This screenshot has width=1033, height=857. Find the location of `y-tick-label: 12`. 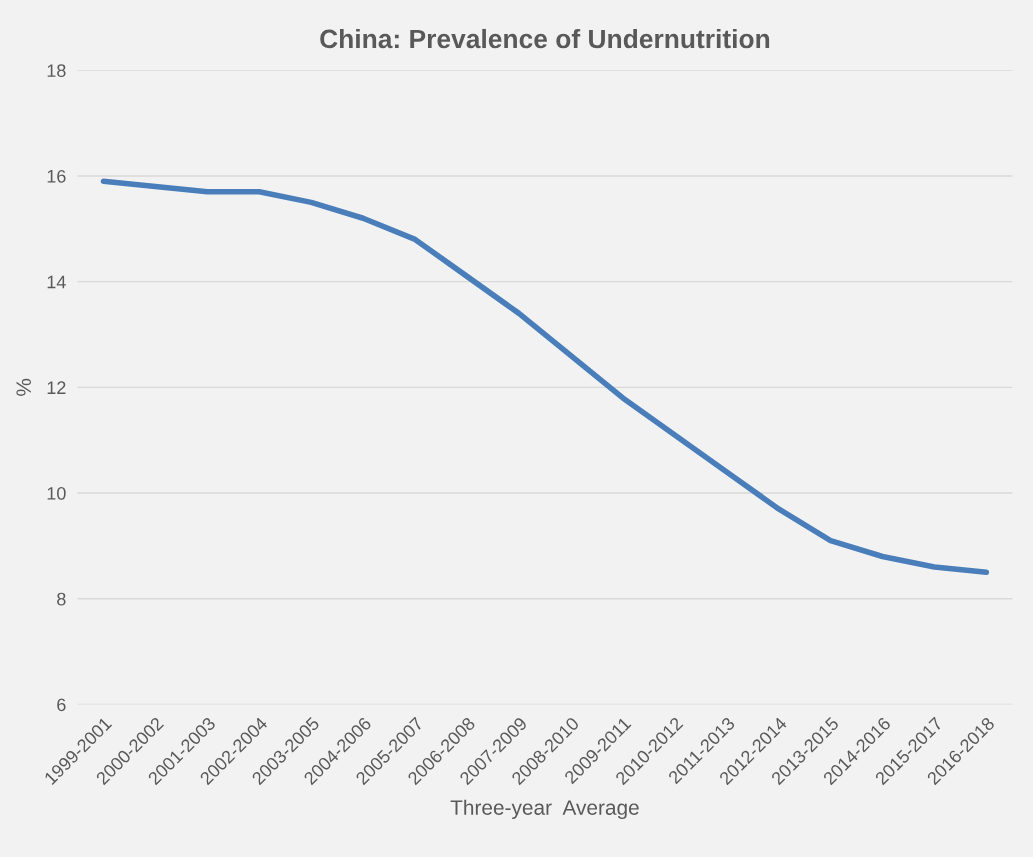

y-tick-label: 12 is located at coordinates (56, 387).